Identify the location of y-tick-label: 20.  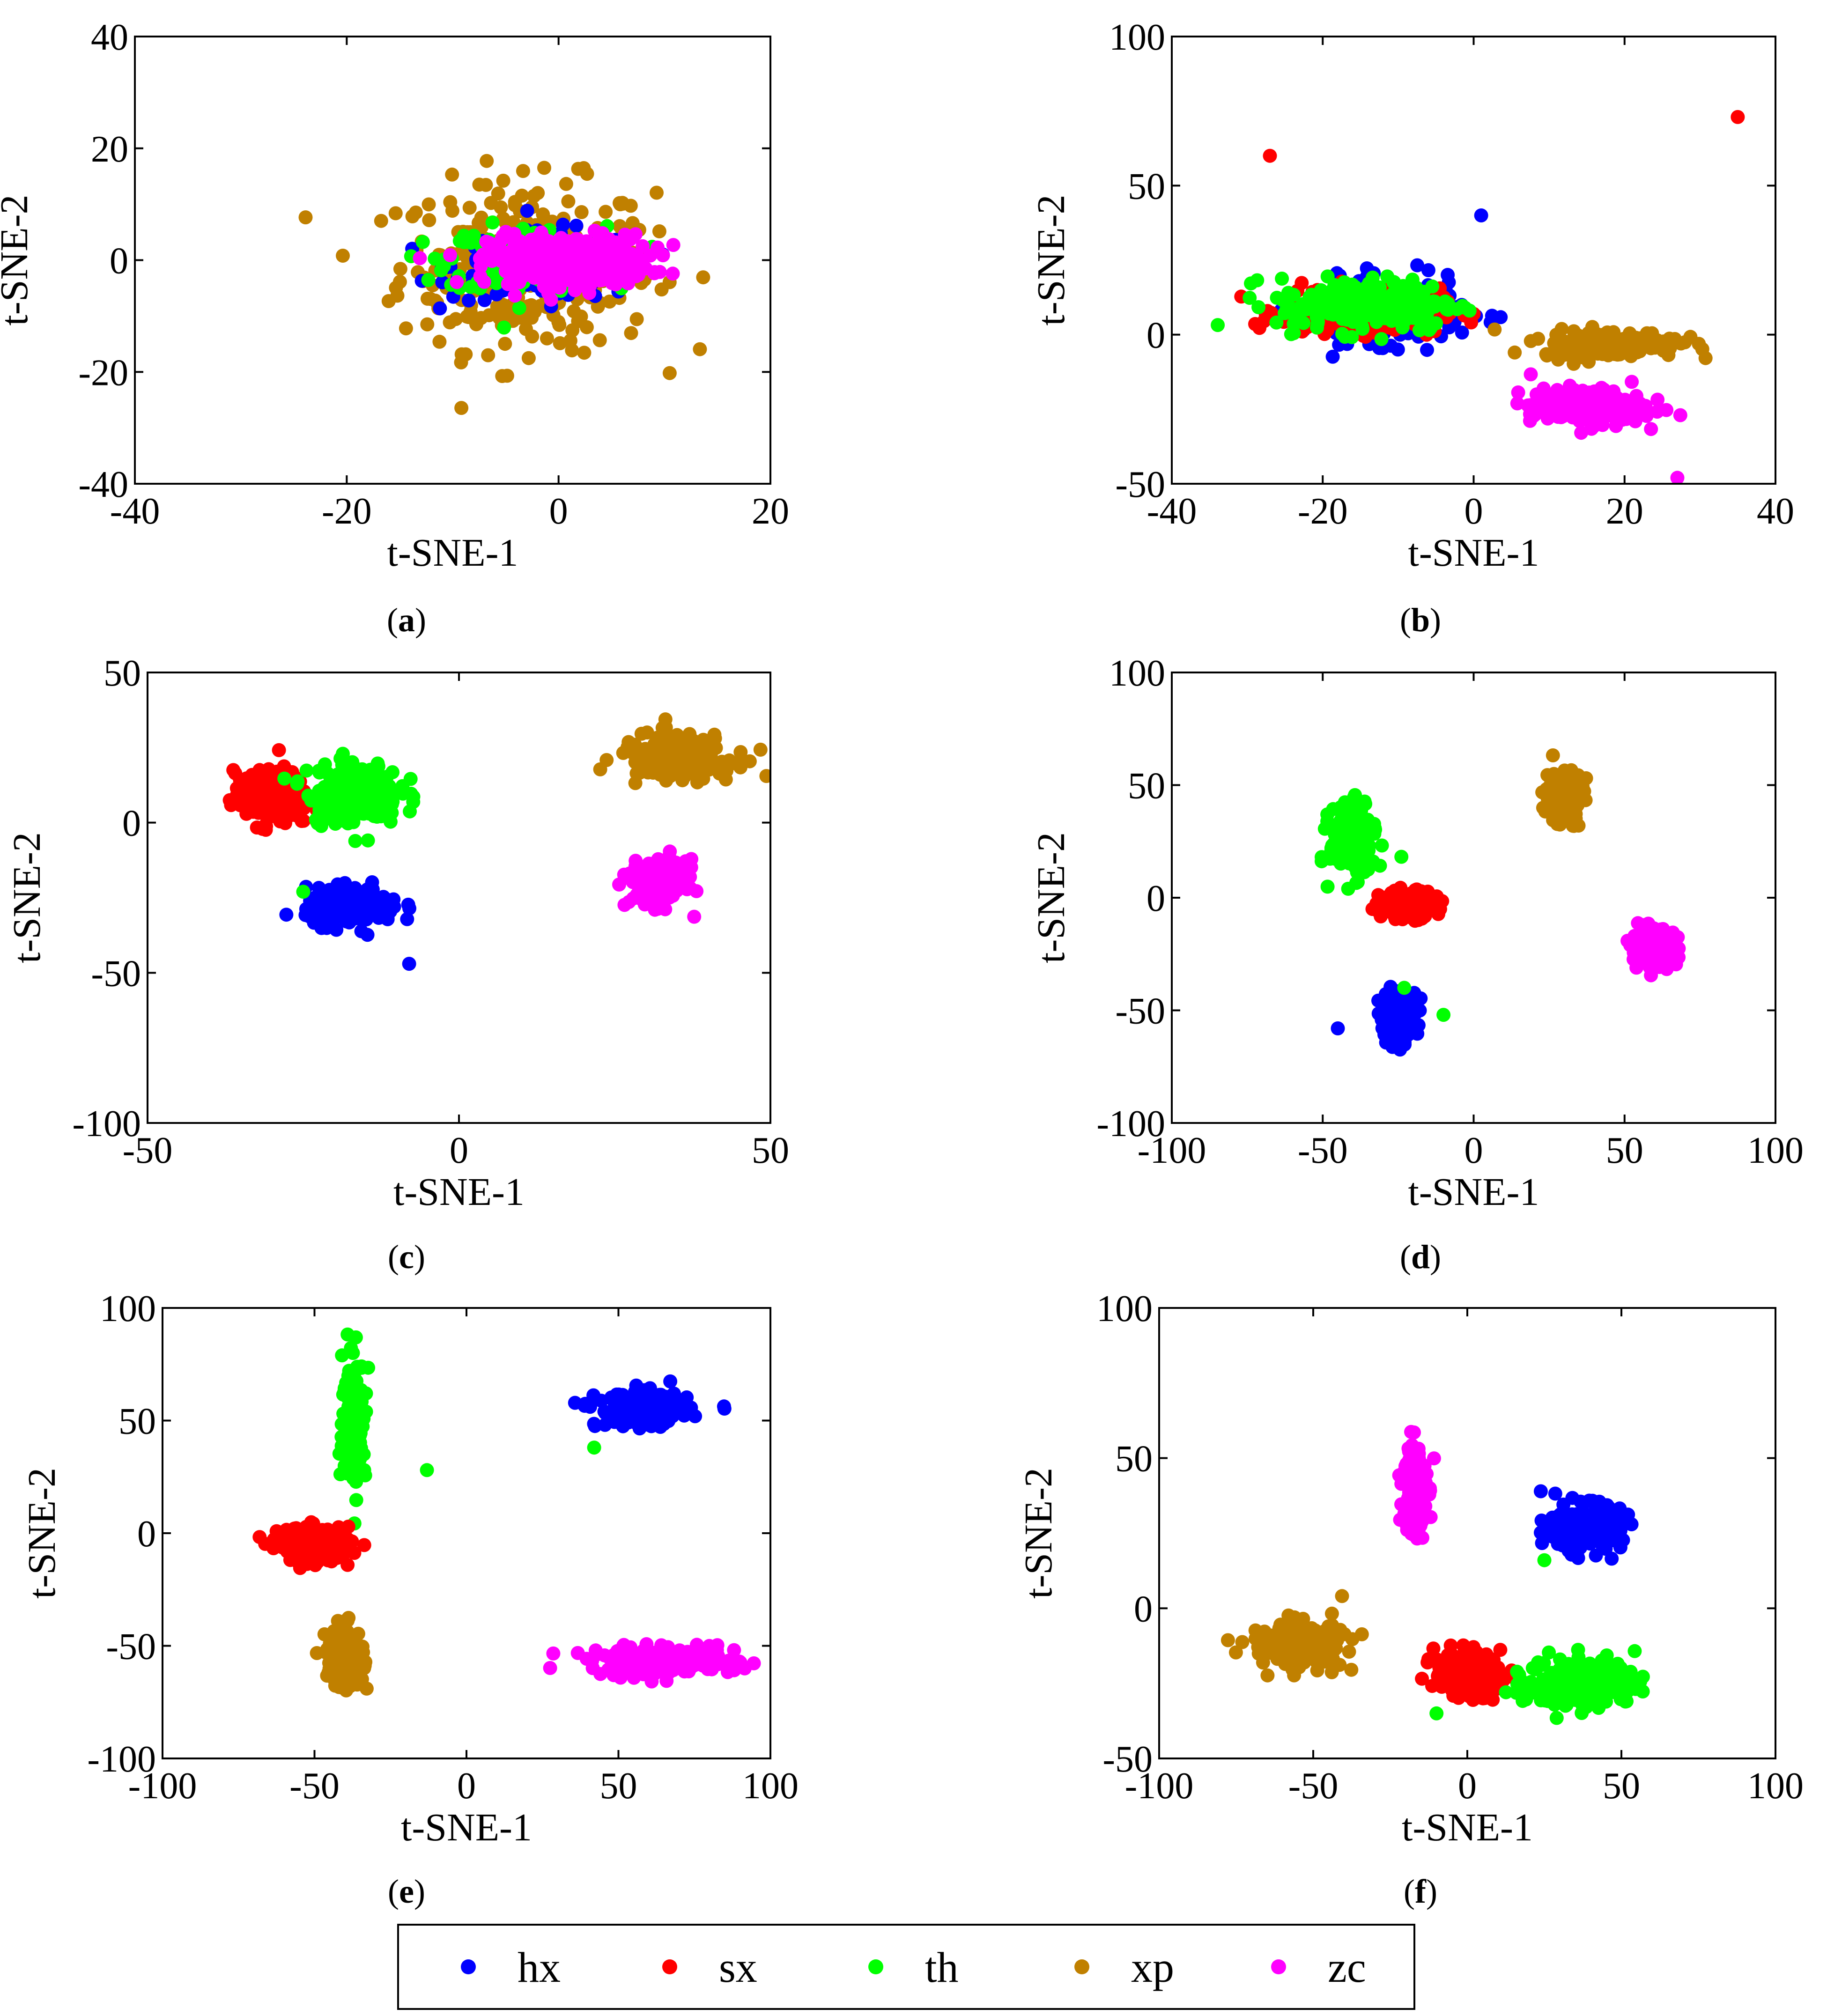
(109, 149).